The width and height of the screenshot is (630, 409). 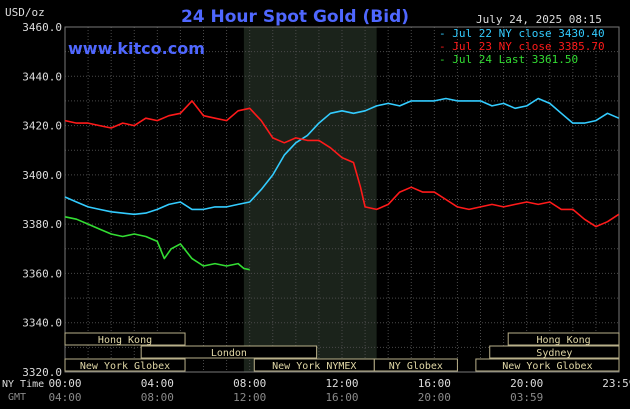 What do you see at coordinates (249, 397) in the screenshot?
I see `x-tick-label-gmt: 12:00` at bounding box center [249, 397].